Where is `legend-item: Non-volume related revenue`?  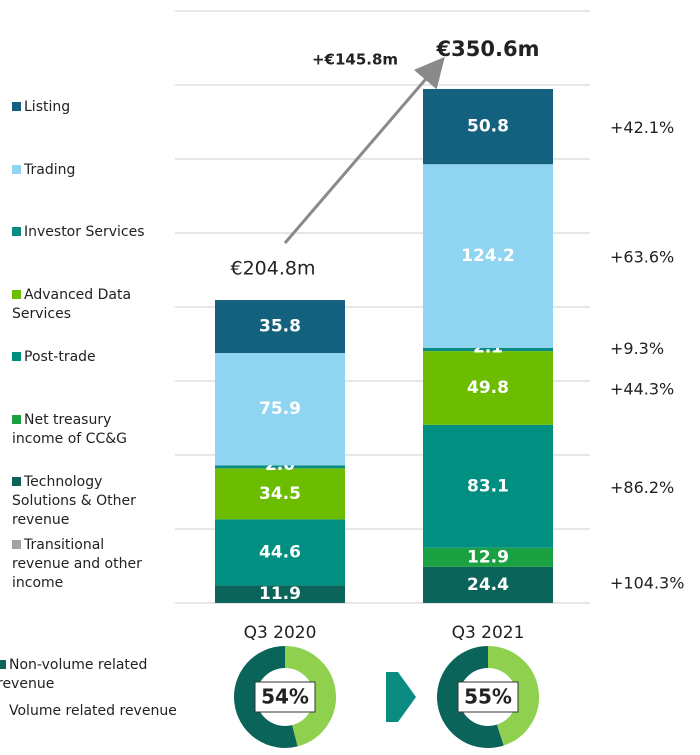
legend-item: Non-volume related revenue is located at coordinates (98, 675).